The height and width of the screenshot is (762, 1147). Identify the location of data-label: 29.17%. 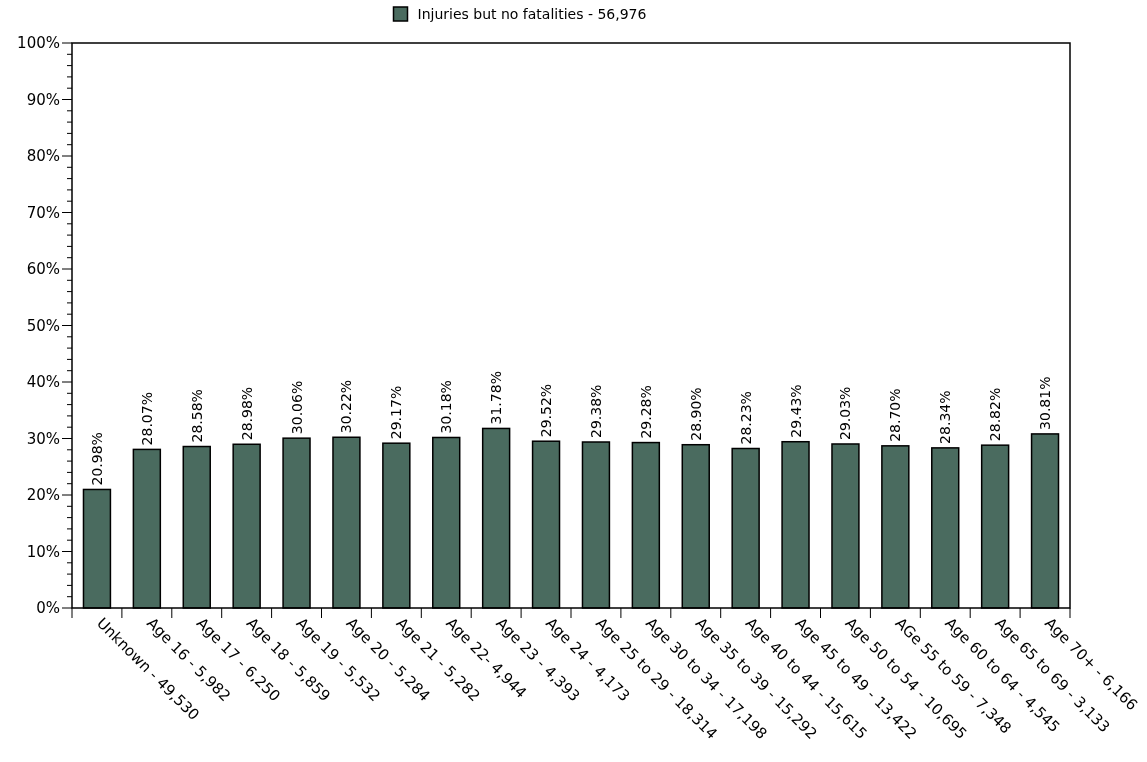
(396, 412).